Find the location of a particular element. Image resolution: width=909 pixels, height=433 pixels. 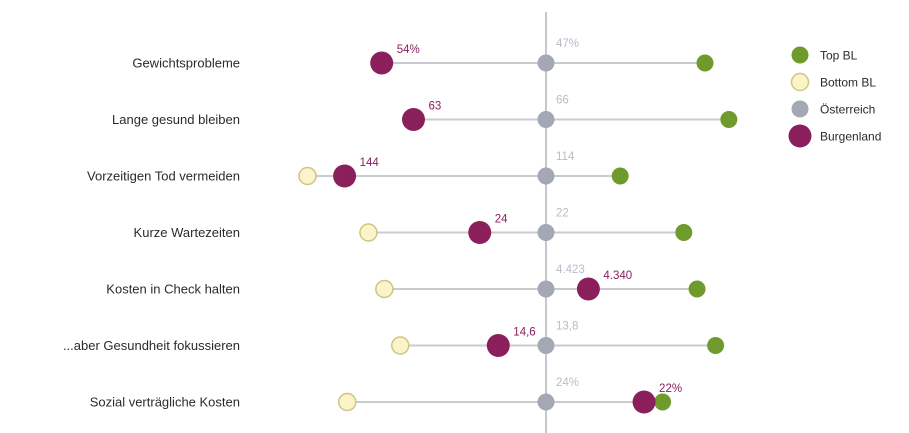

burgenland-value-label: 4.340 is located at coordinates (617, 276).